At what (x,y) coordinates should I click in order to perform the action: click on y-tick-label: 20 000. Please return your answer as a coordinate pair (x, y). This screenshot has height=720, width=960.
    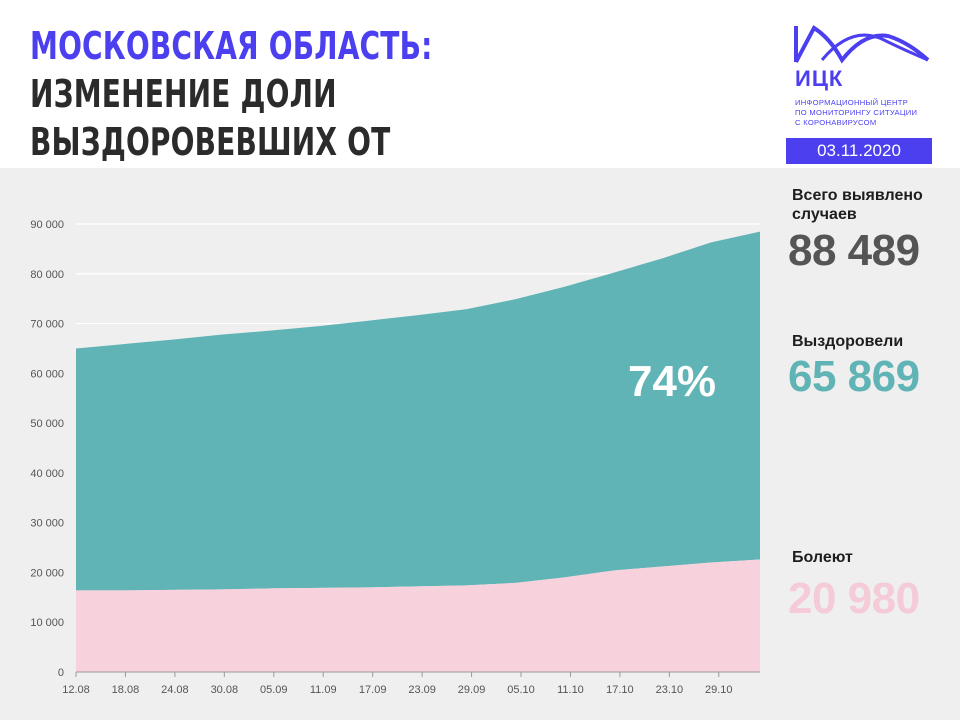
    Looking at the image, I should click on (47, 573).